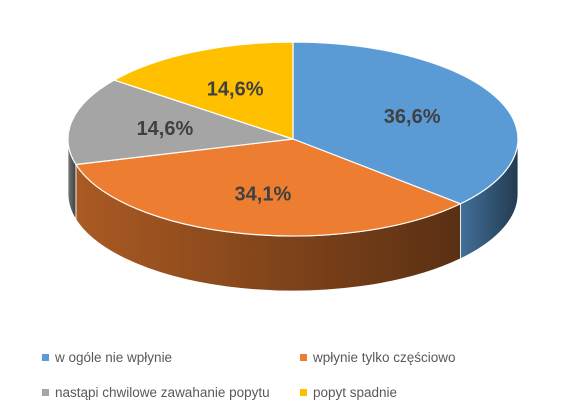  What do you see at coordinates (355, 392) in the screenshot?
I see `legend-label-3: popyt spadnie` at bounding box center [355, 392].